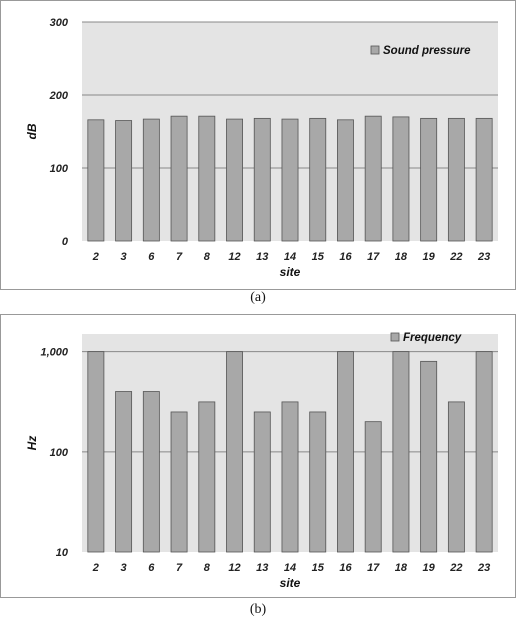 The width and height of the screenshot is (516, 624). Describe the element at coordinates (32, 131) in the screenshot. I see `y-axis-title: dB` at that location.